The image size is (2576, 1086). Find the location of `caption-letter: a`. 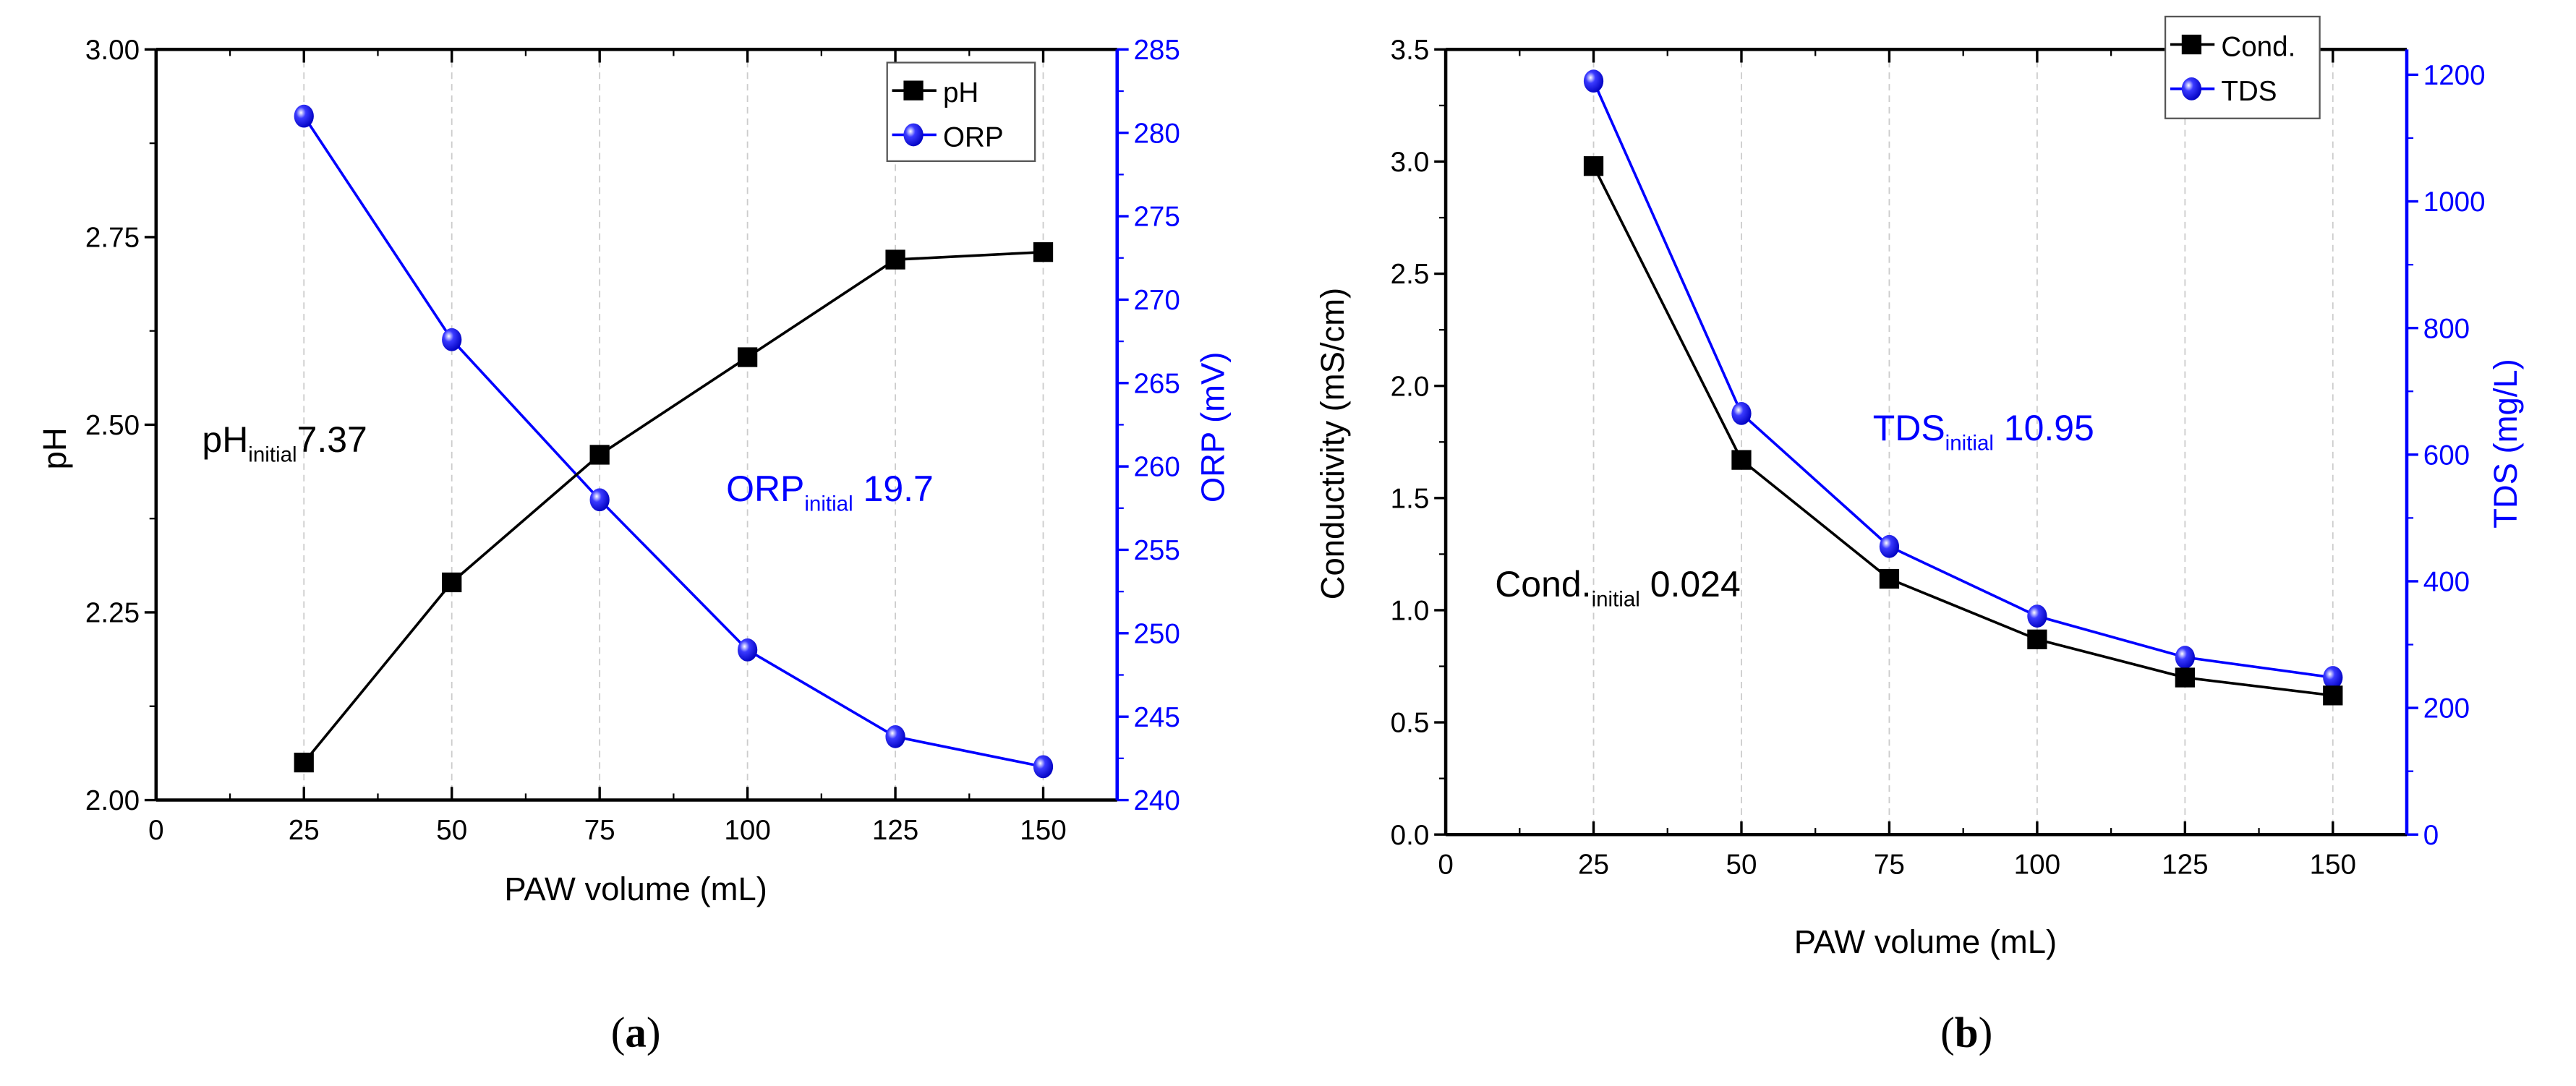

caption-letter: a is located at coordinates (636, 1032).